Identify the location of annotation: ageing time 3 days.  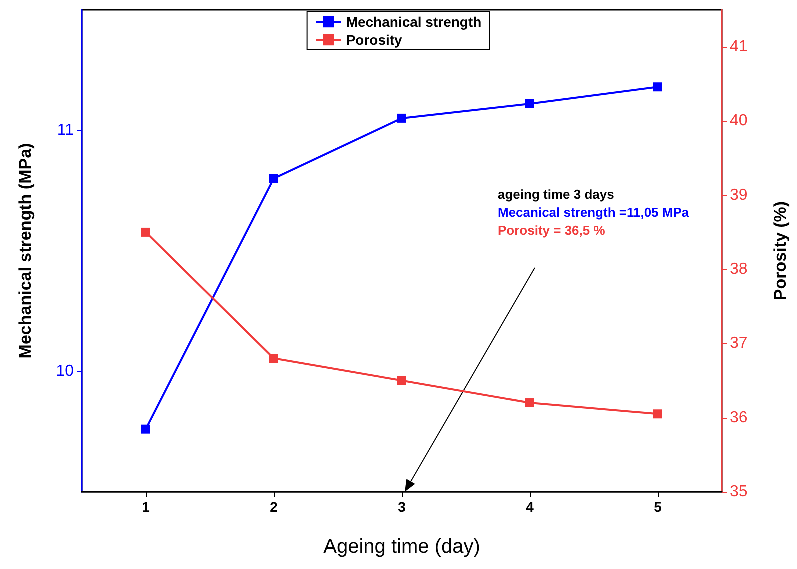
(556, 194).